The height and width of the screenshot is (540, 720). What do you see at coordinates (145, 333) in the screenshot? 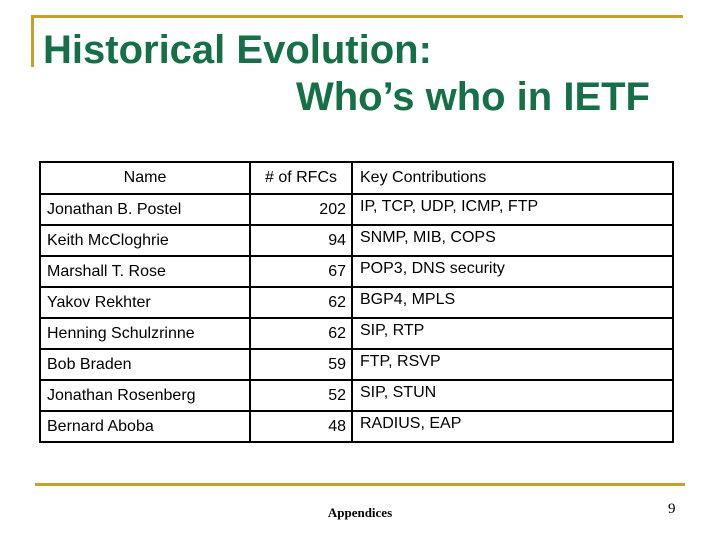
I see `cell-name: Henning Schulzrinne` at bounding box center [145, 333].